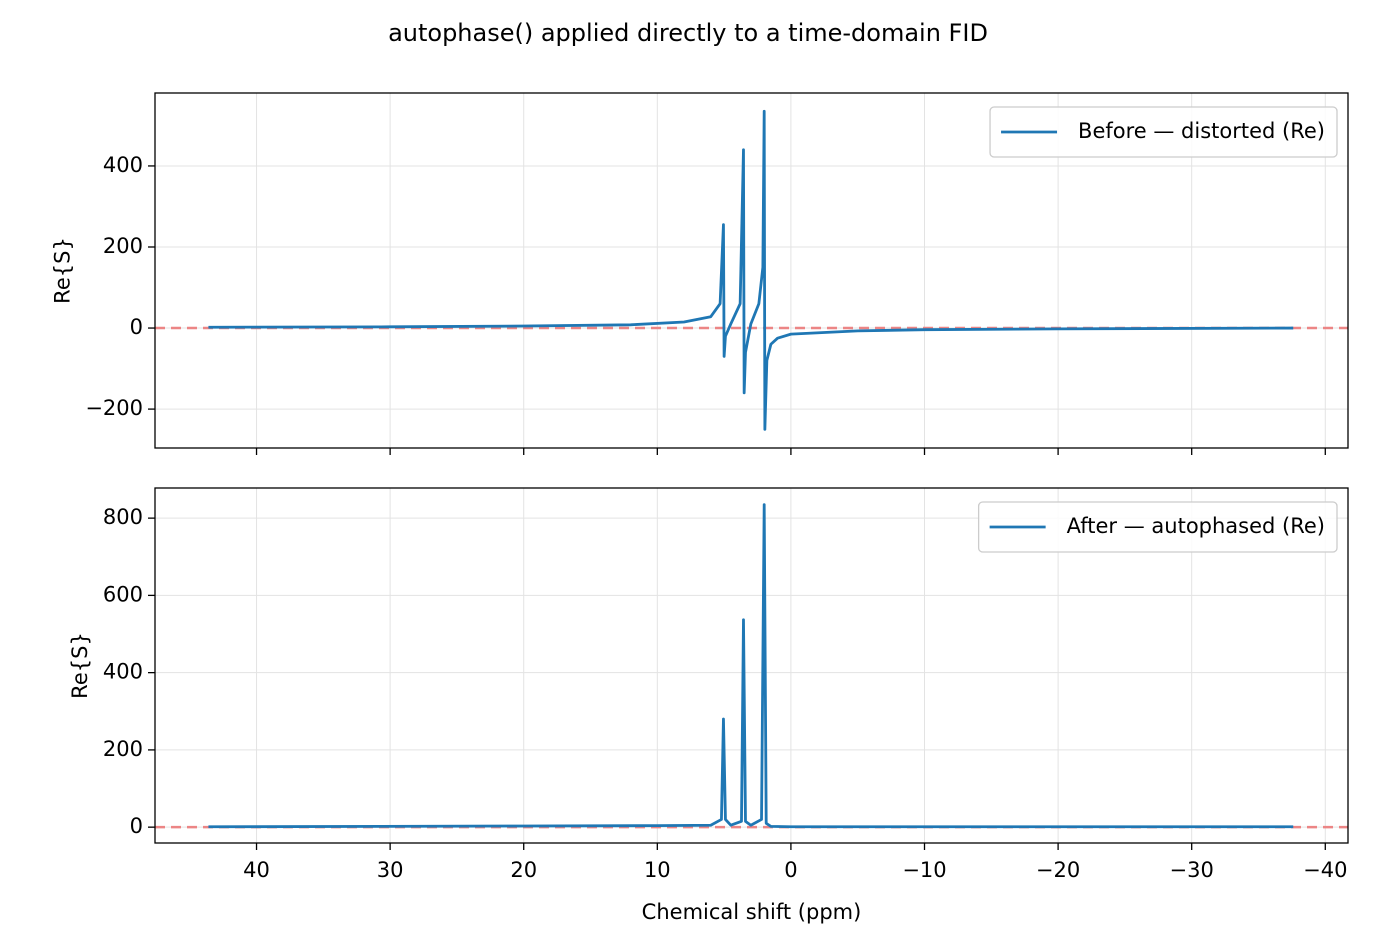  Describe the element at coordinates (1201, 131) in the screenshot. I see `legend-label: Before — distorted (Re)` at that location.